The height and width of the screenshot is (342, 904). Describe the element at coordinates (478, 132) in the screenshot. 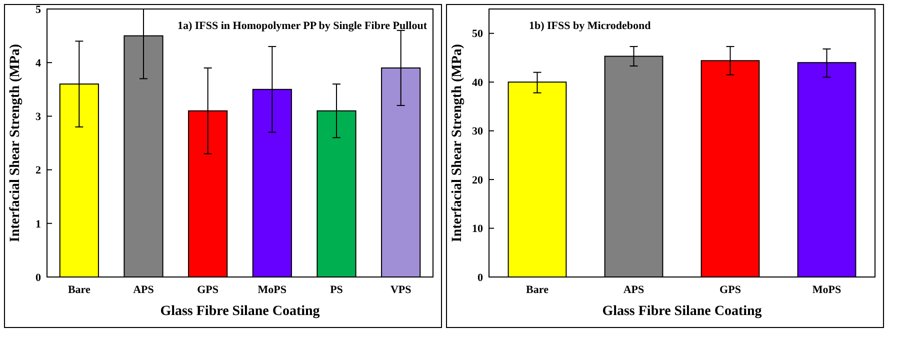

I see `y-tick-label: 30` at that location.